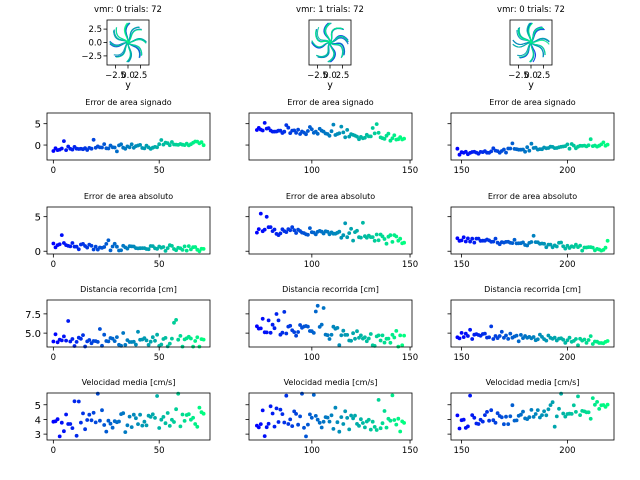 Image resolution: width=640 pixels, height=480 pixels. Describe the element at coordinates (129, 382) in the screenshot. I see `panel-title: Velocidad media [cm/s]` at that location.